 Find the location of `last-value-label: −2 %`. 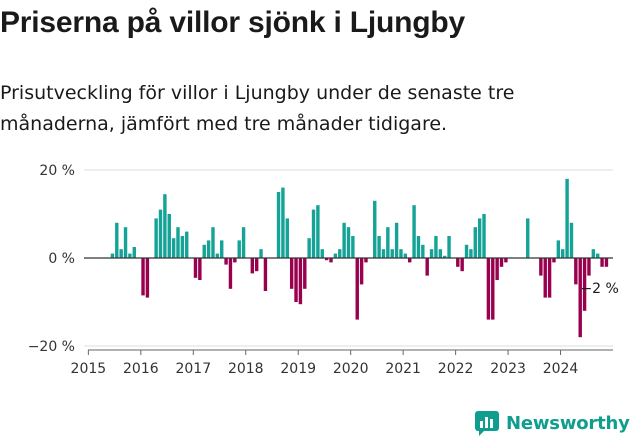

last-value-label: −2 % is located at coordinates (599, 289).